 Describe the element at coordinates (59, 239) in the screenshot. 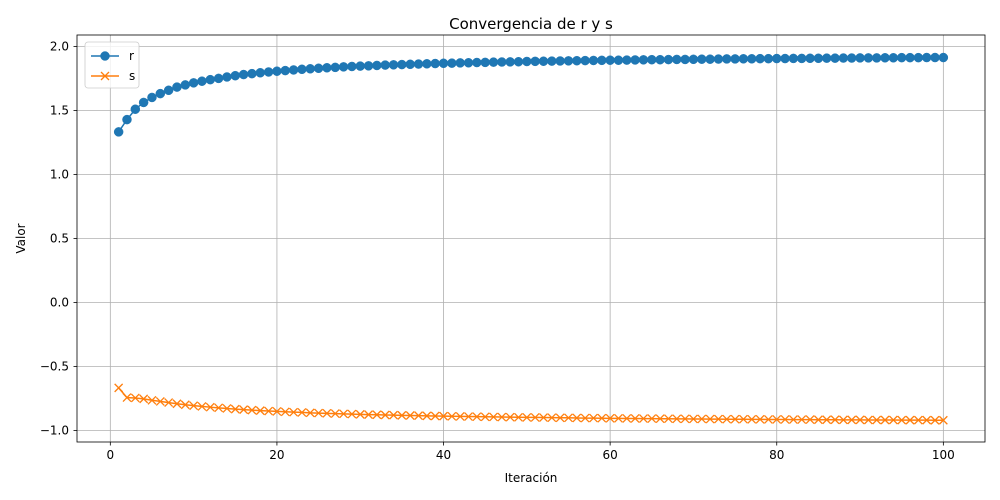

I see `y-tick-label: 0.5` at that location.